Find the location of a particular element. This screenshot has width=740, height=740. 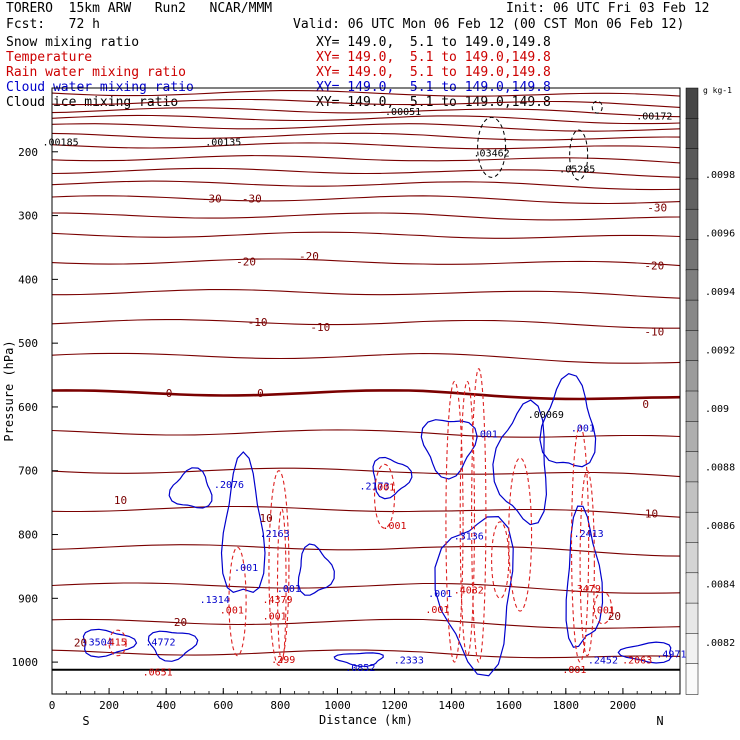

maximum-label: .4772 is located at coordinates (160, 643).